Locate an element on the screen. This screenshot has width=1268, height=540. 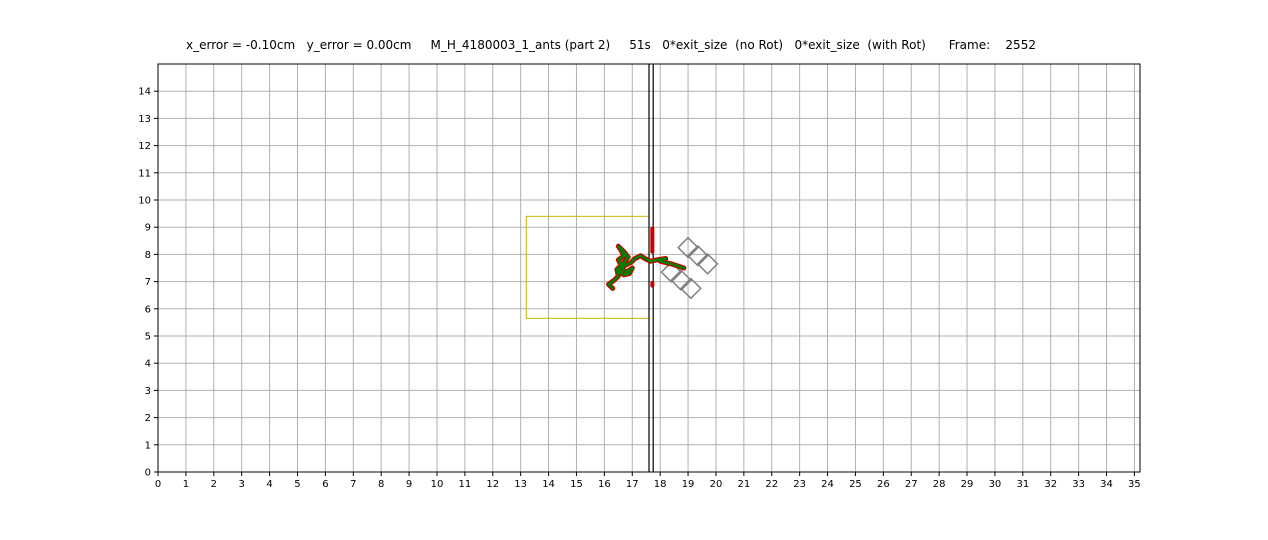
frame-value: 2552 is located at coordinates (1020, 45).